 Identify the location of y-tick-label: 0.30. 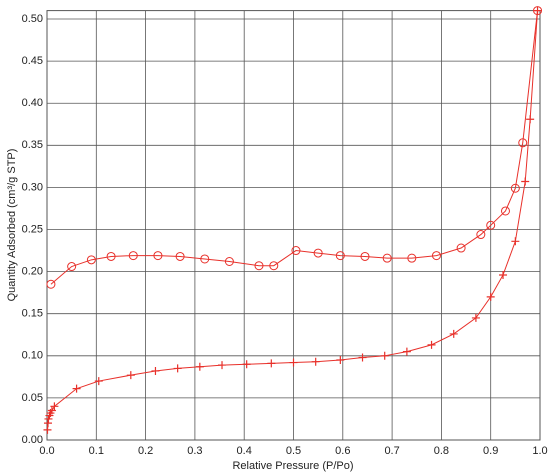
(32, 187).